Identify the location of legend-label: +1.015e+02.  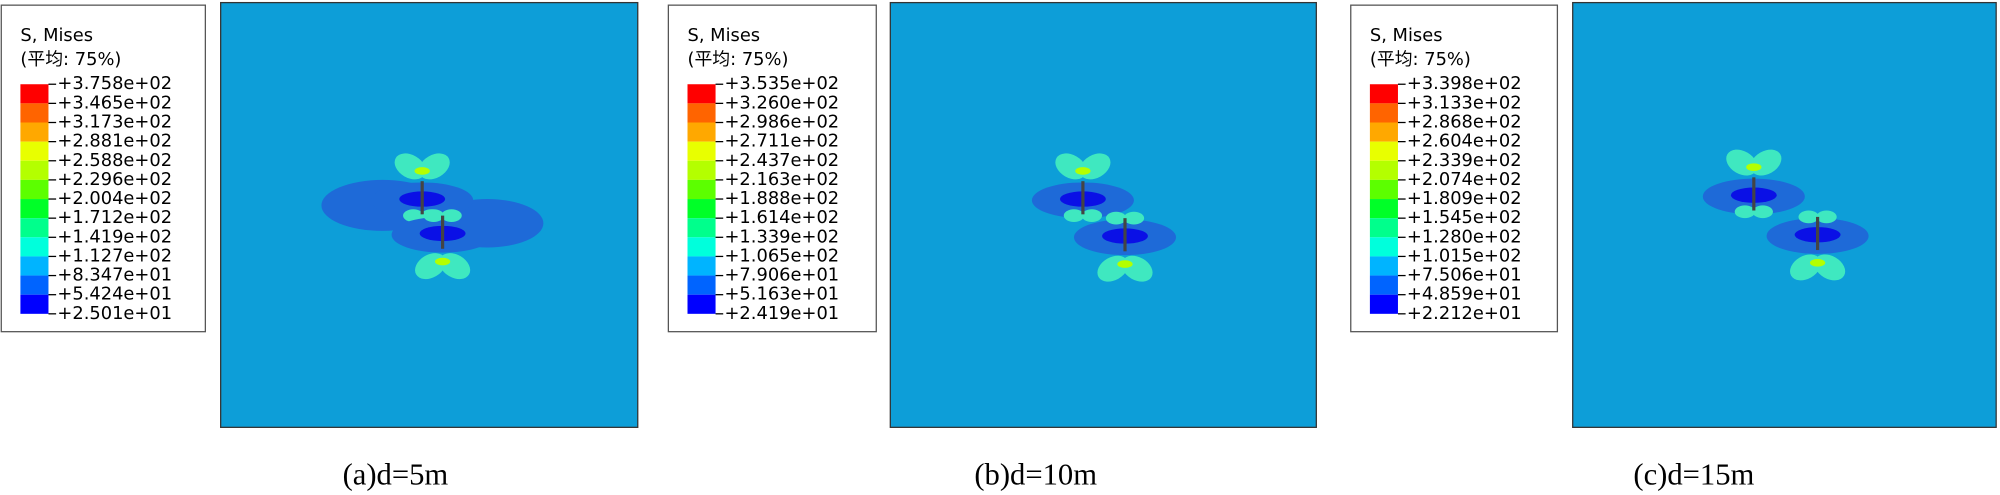
(1464, 255).